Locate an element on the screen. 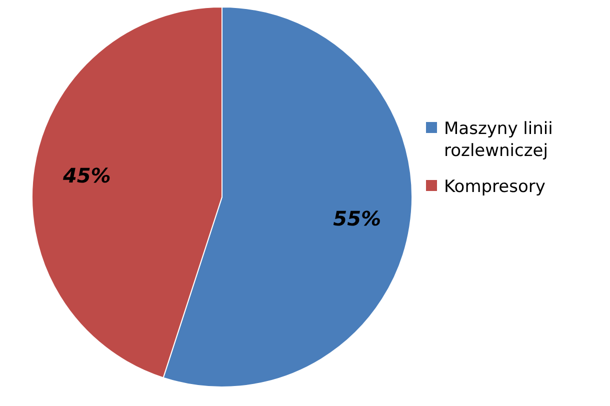 Image resolution: width=610 pixels, height=406 pixels. data-label: 45% is located at coordinates (86, 176).